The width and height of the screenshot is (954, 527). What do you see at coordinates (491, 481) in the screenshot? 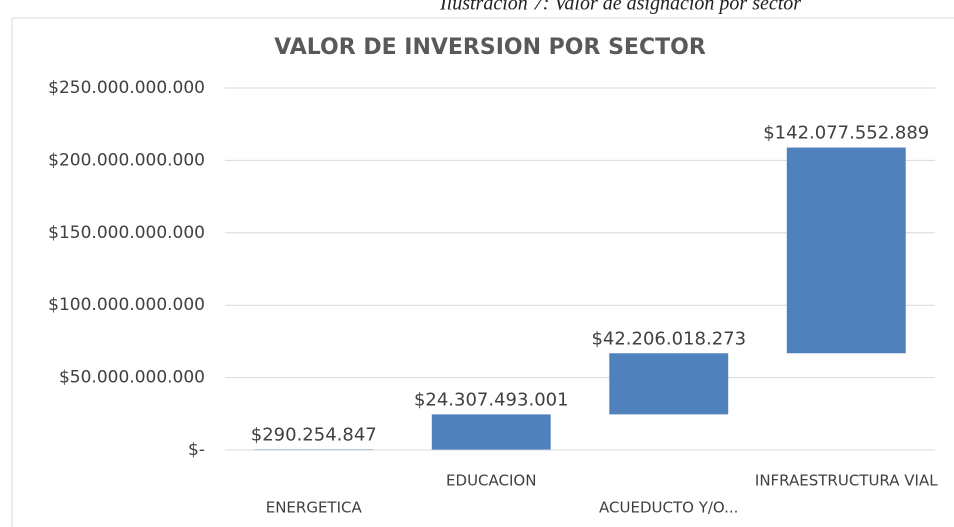
I see `x-tick-label: EDUCACION` at bounding box center [491, 481].